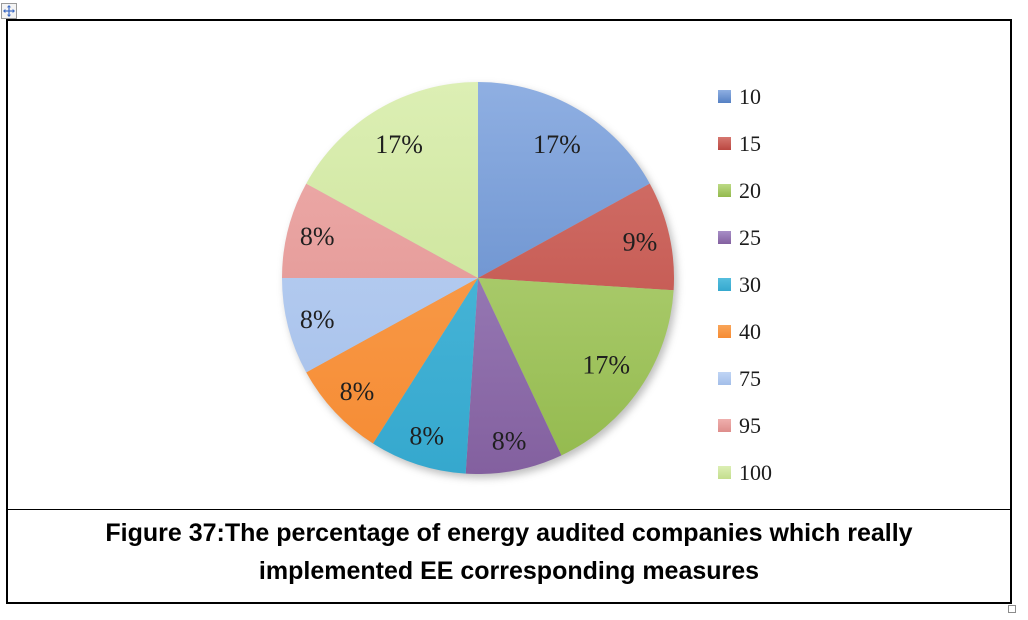 Image resolution: width=1028 pixels, height=620 pixels. Describe the element at coordinates (640, 241) in the screenshot. I see `pie-slice-label: 9%` at that location.